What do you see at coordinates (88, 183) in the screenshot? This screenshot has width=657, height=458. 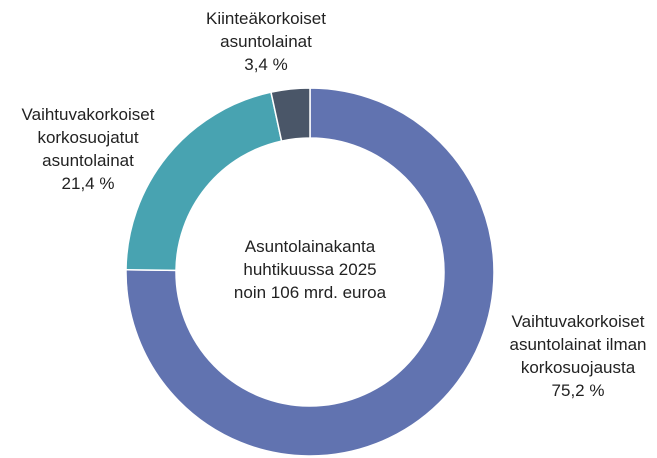 I see `slice-value-label: 21,4 %` at bounding box center [88, 183].